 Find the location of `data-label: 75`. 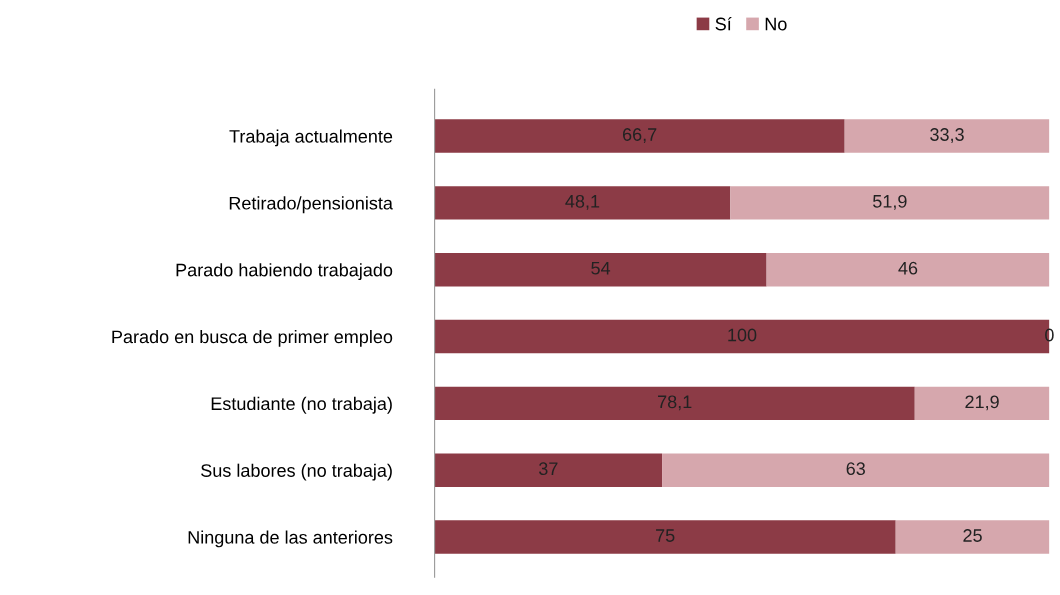

data-label: 75 is located at coordinates (665, 535).